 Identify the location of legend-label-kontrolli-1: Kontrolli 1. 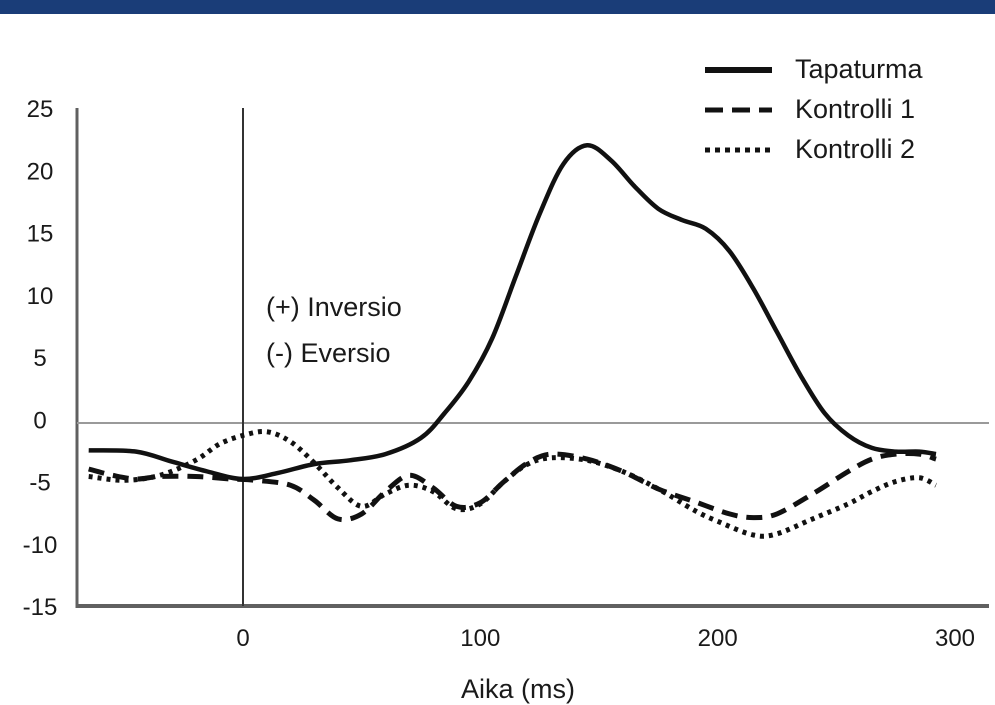
(855, 109).